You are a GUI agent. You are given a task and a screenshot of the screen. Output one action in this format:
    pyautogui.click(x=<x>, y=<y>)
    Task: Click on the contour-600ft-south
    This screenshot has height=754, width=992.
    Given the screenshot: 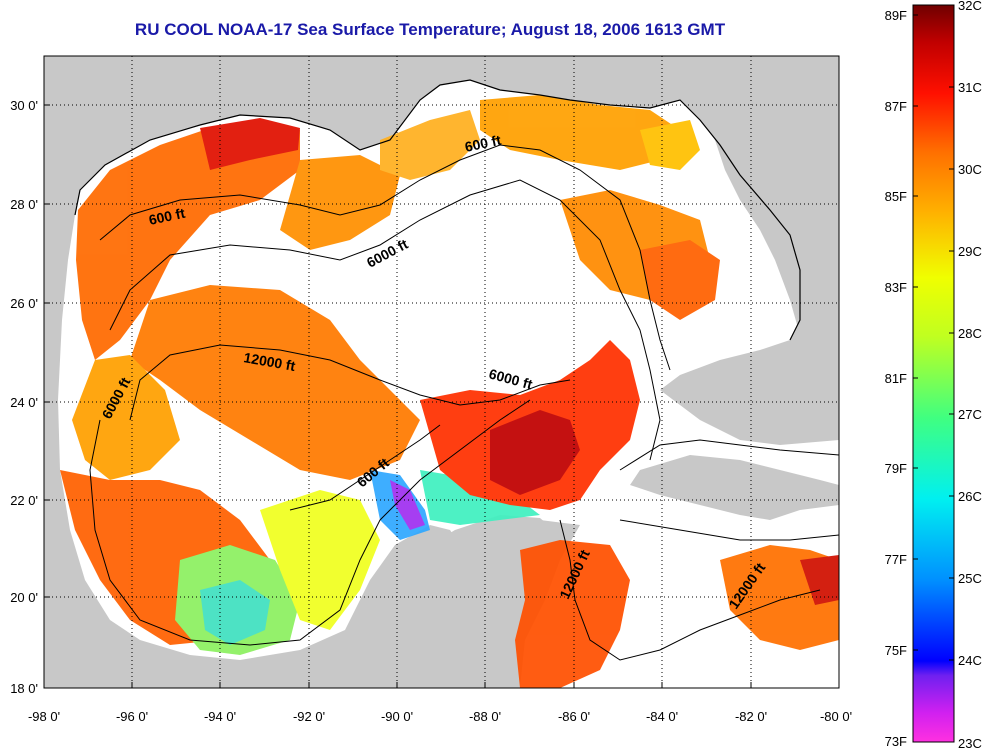 What is the action you would take?
    pyautogui.click(x=365, y=467)
    